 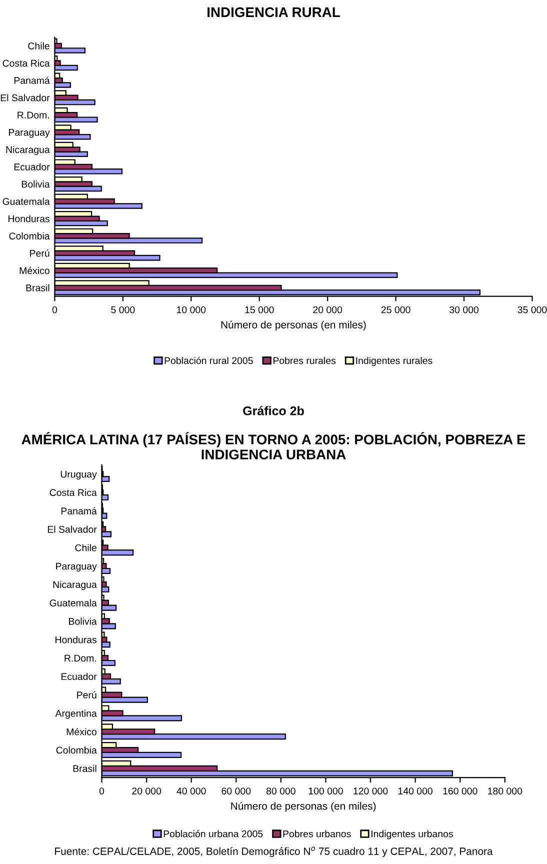 I want to click on y-tick-label: Argentina, so click(x=76, y=714).